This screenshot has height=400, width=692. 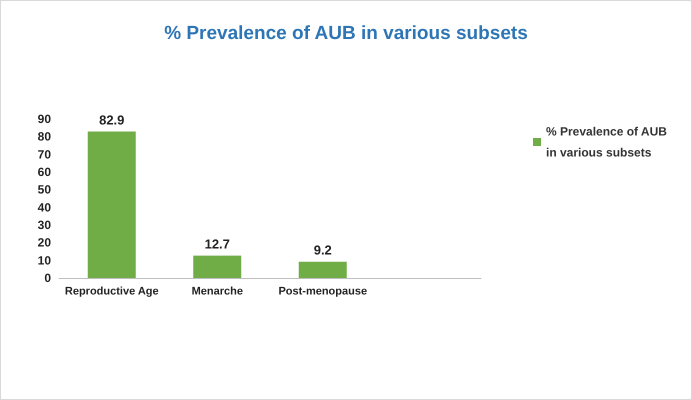 I want to click on y-tick-label: 10, so click(x=45, y=260).